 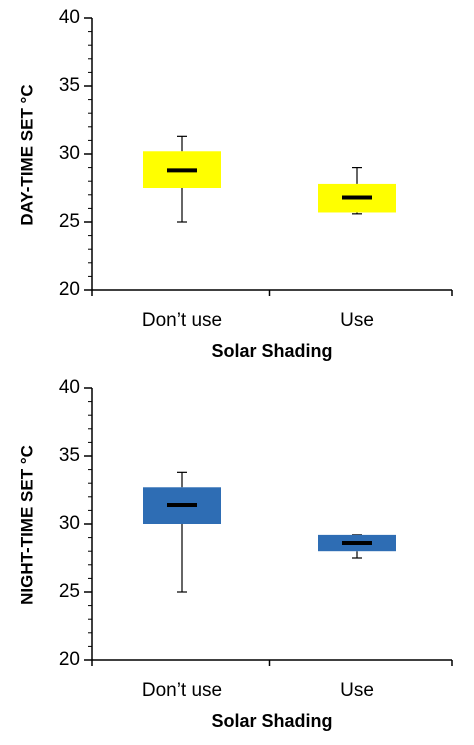 What do you see at coordinates (26, 525) in the screenshot?
I see `y-axis-title: NIGHT-TIME SET °C` at bounding box center [26, 525].